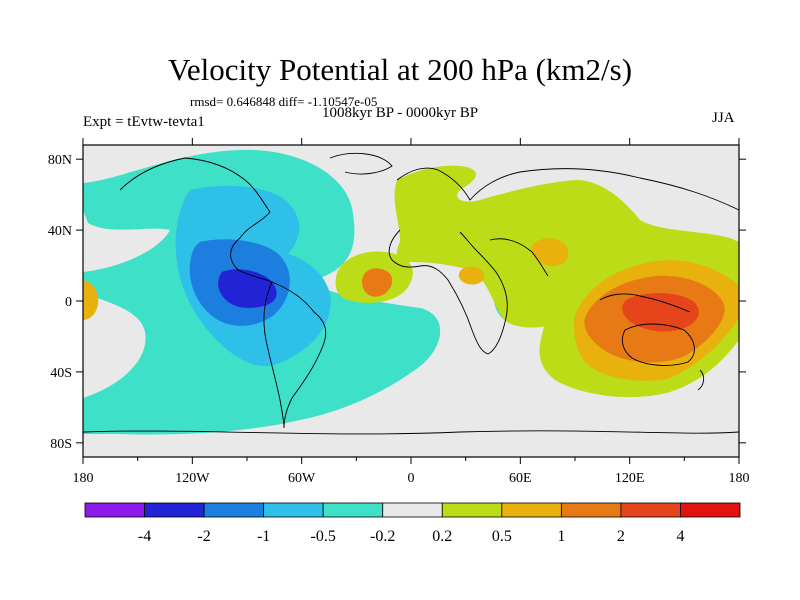  Describe the element at coordinates (400, 113) in the screenshot. I see `period-label: 1008kyr BP - 0000kyr BP` at that location.